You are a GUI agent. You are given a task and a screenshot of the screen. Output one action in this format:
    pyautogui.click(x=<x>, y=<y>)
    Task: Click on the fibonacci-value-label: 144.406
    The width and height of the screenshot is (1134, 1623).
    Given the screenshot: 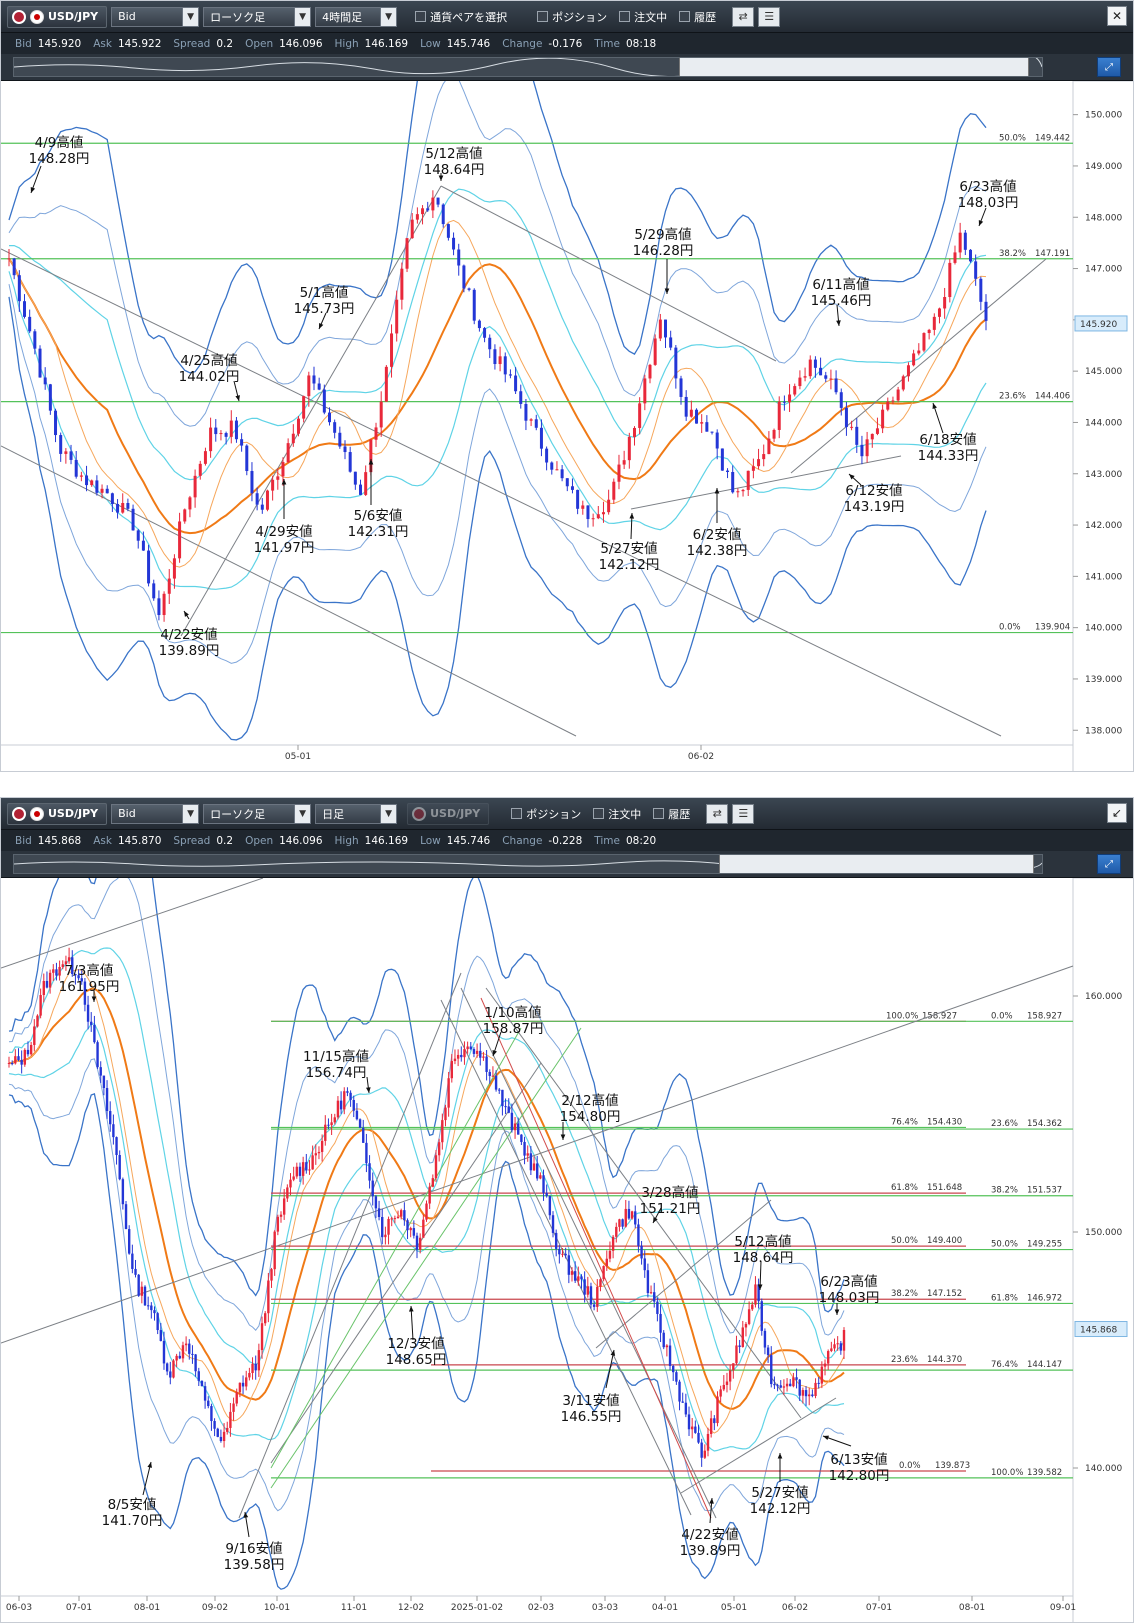 What is the action you would take?
    pyautogui.click(x=1052, y=397)
    